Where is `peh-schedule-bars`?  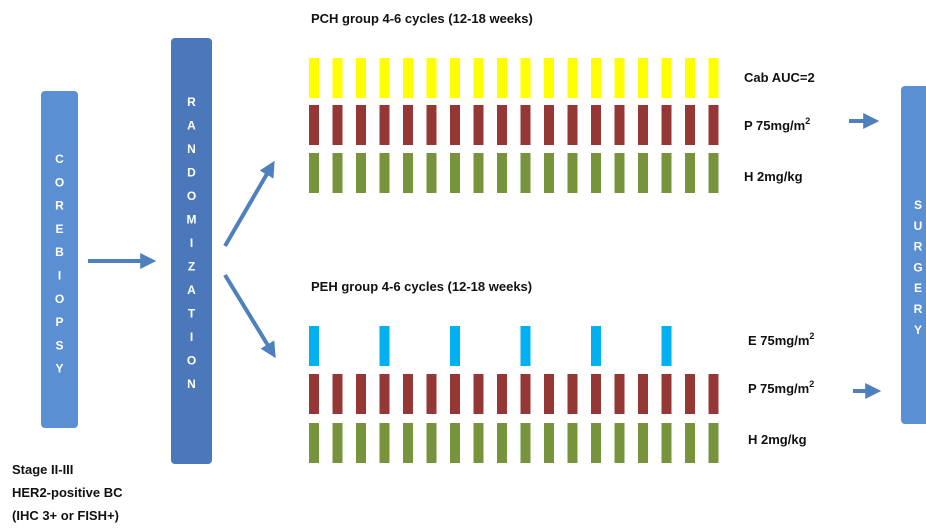
peh-schedule-bars is located at coordinates (514, 394).